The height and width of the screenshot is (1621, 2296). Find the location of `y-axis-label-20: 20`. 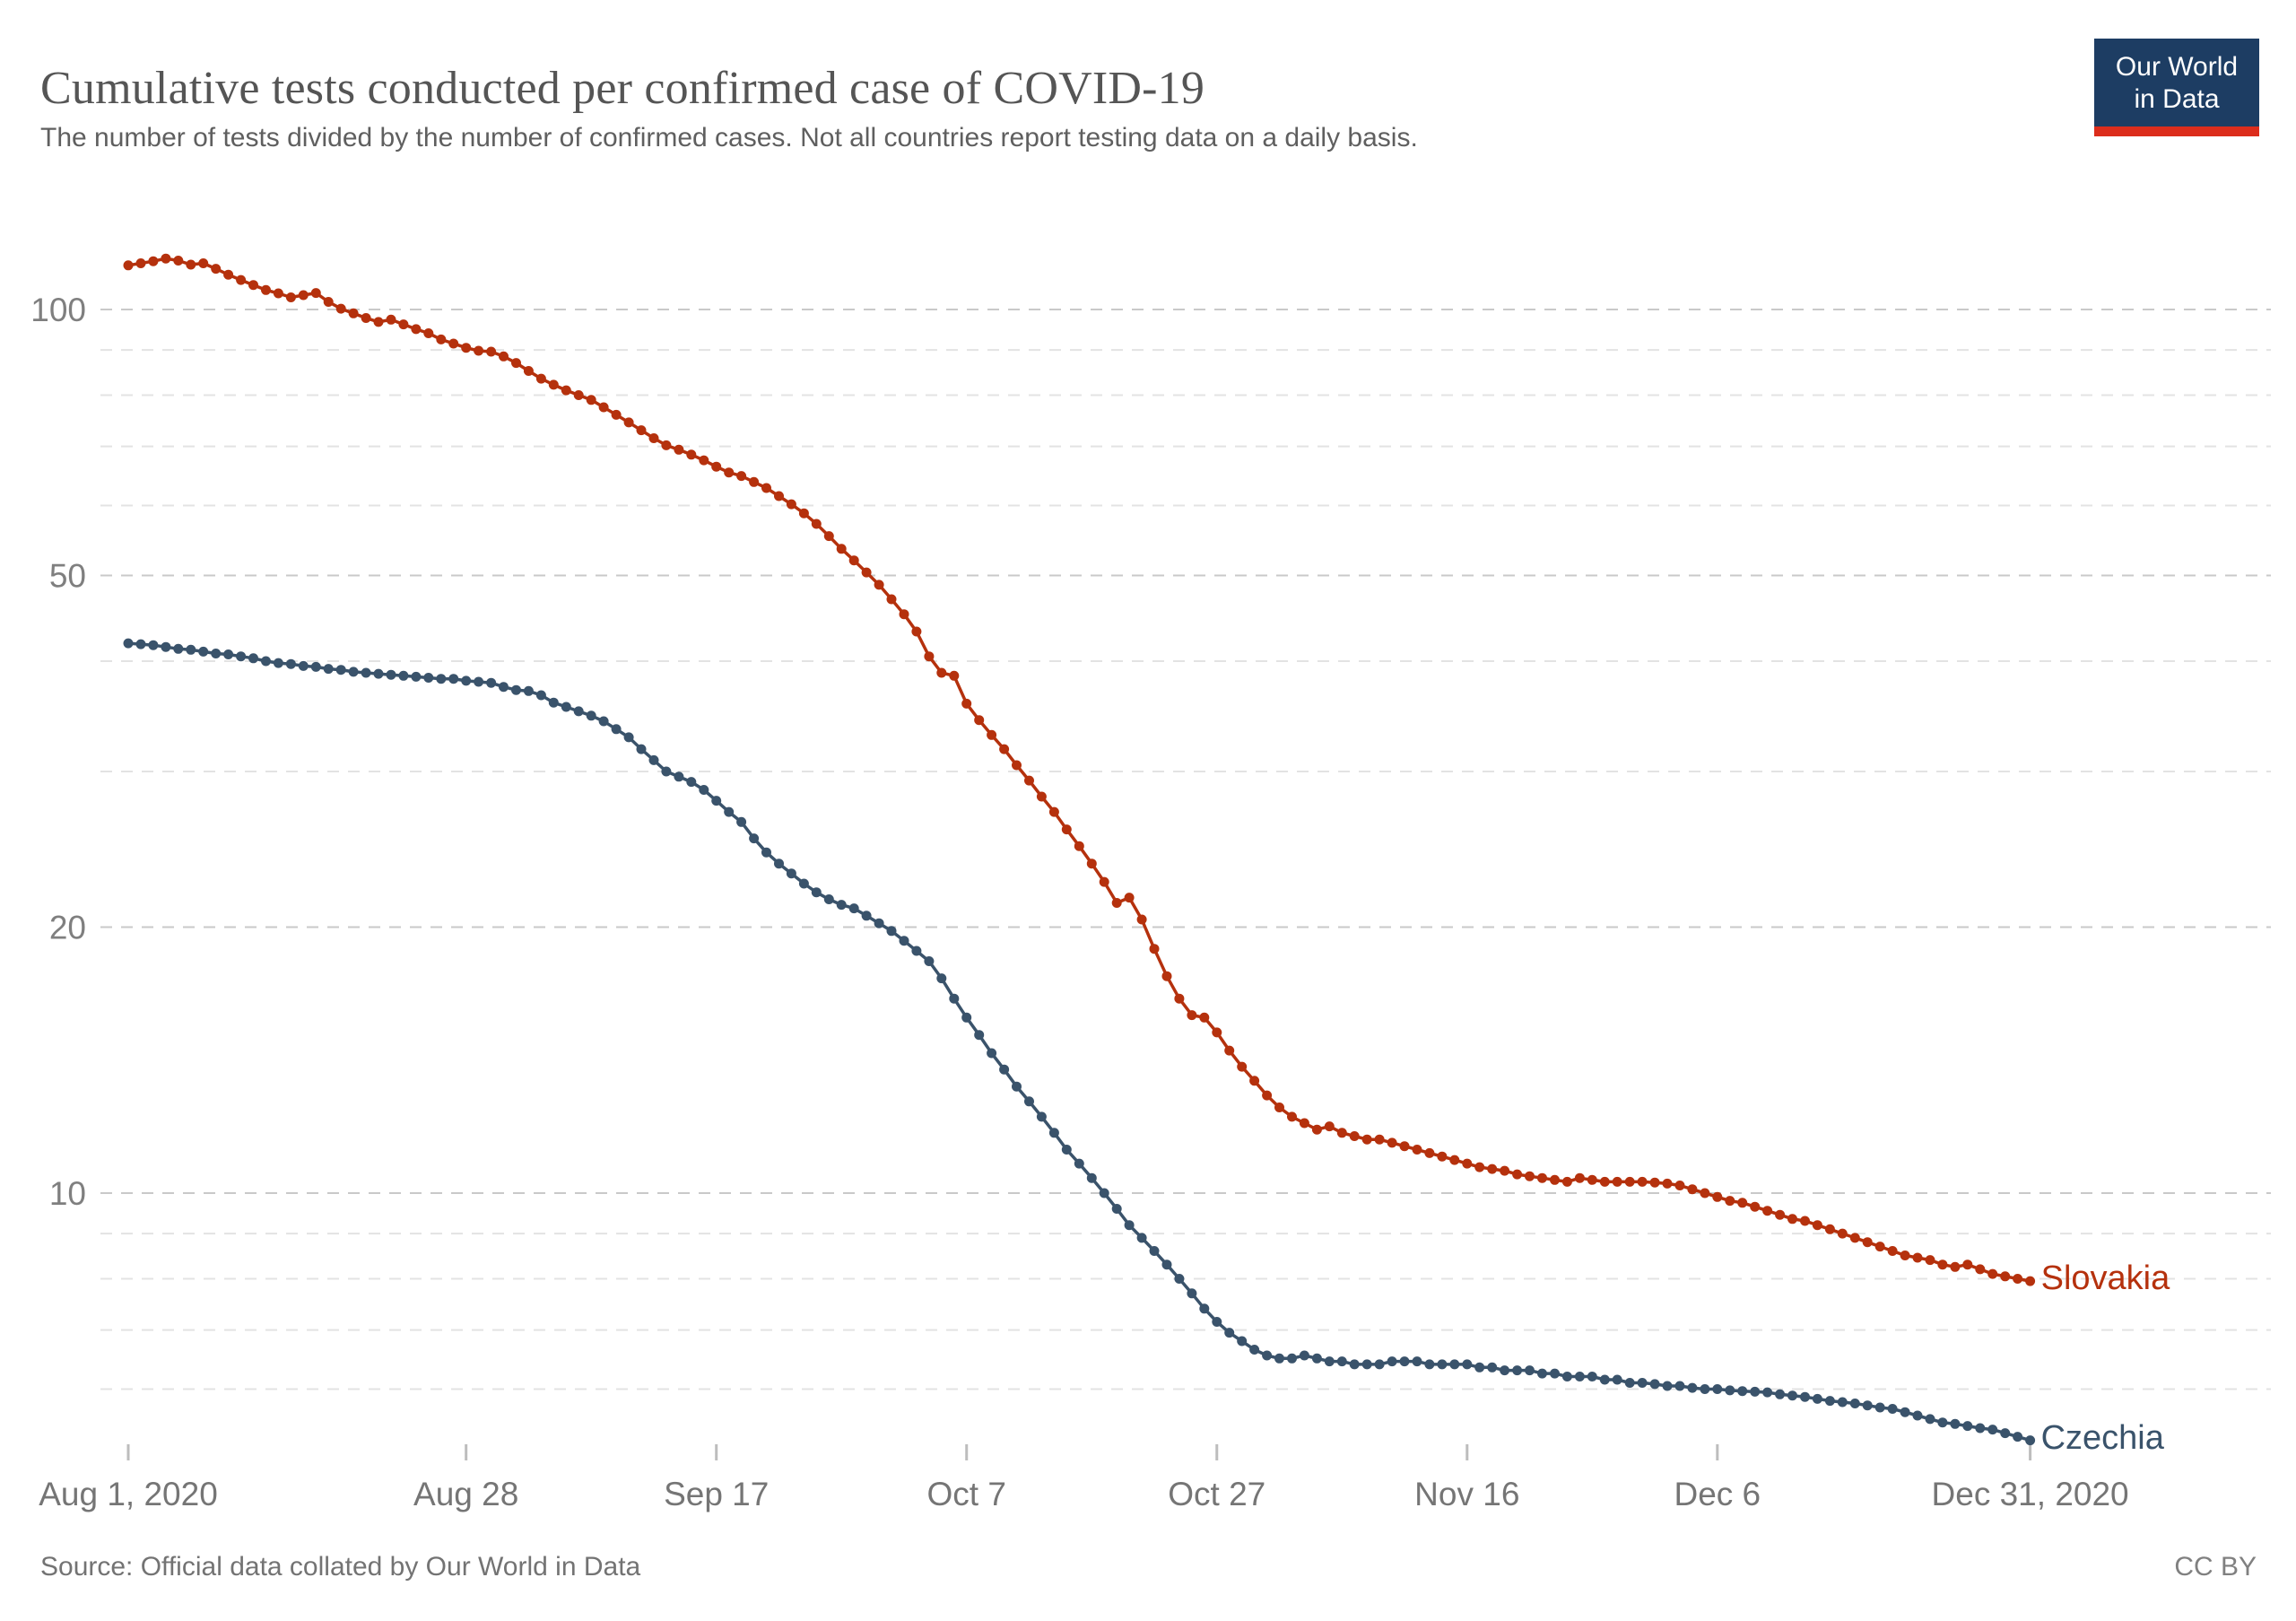

y-axis-label-20: 20 is located at coordinates (67, 927).